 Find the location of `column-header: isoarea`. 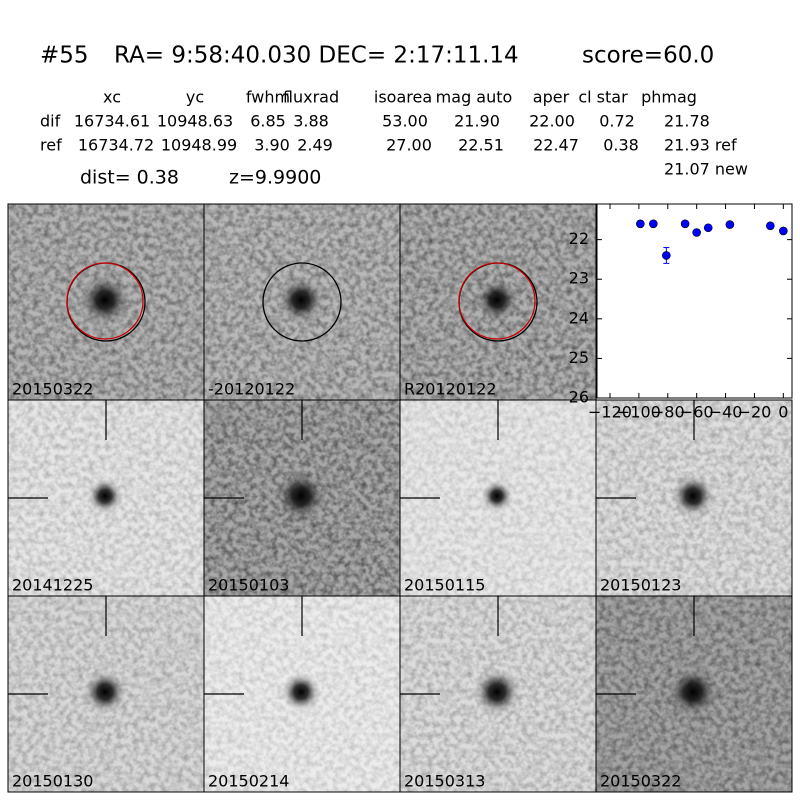

column-header: isoarea is located at coordinates (403, 97).